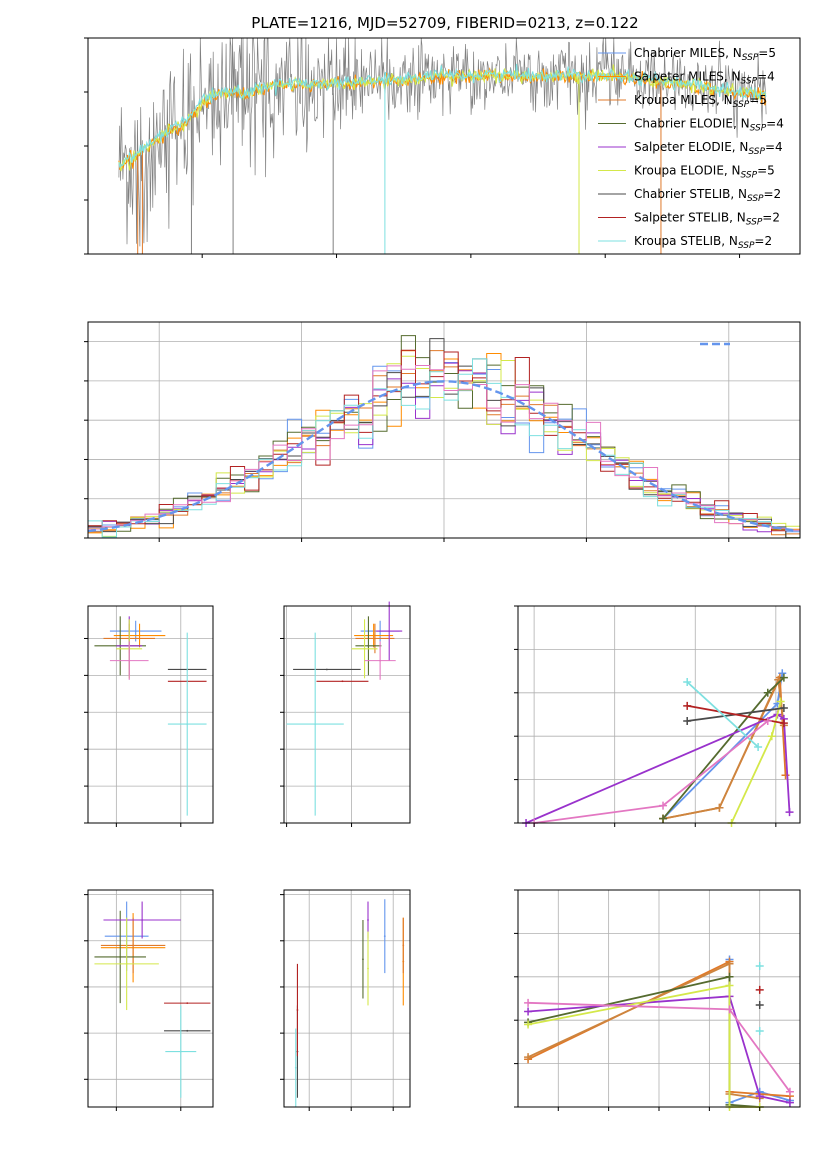 The width and height of the screenshot is (819, 1170). What do you see at coordinates (345, 714) in the screenshot?
I see `age-vs-mass-panel` at bounding box center [345, 714].